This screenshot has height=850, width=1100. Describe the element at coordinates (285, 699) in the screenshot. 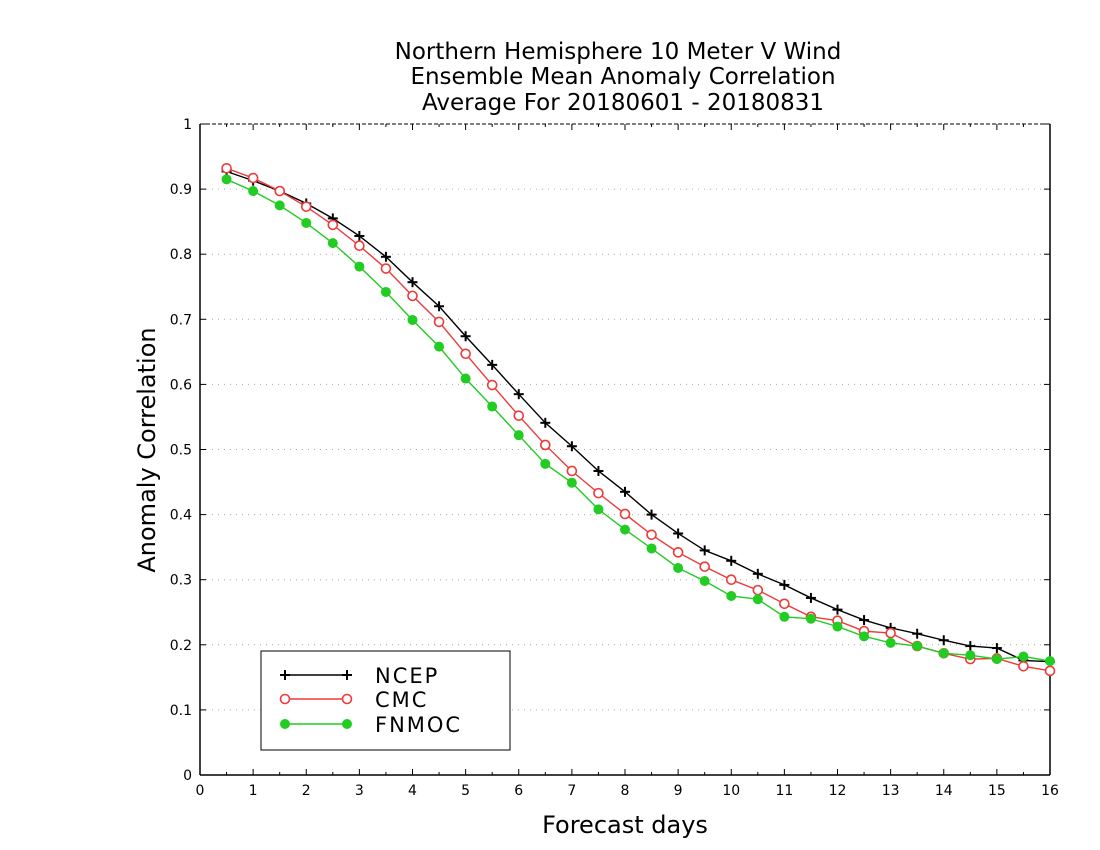

I see `legend-marker-start-cmc` at that location.